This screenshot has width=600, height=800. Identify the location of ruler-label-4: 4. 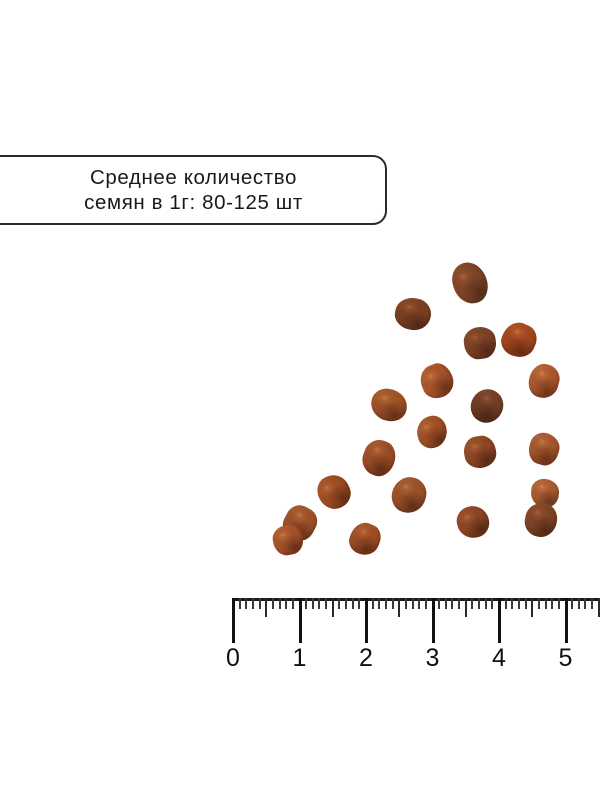
(499, 658).